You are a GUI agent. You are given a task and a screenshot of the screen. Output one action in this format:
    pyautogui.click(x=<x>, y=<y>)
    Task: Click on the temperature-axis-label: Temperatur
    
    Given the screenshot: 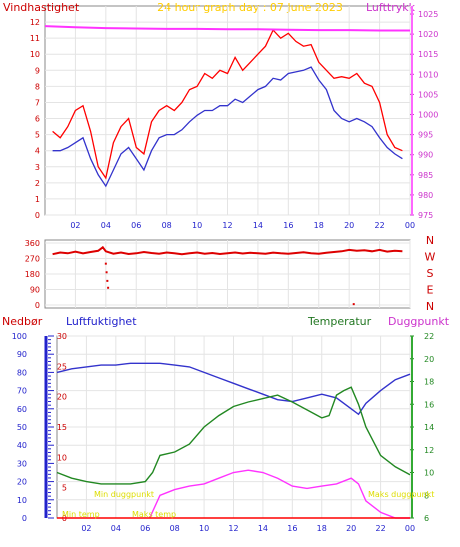 What is the action you would take?
    pyautogui.click(x=339, y=321)
    